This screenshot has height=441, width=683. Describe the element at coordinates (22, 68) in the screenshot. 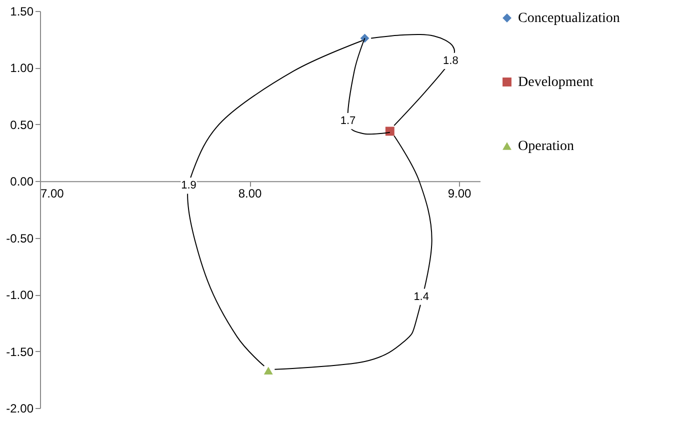

I see `y-tick-label: 1.00` at that location.